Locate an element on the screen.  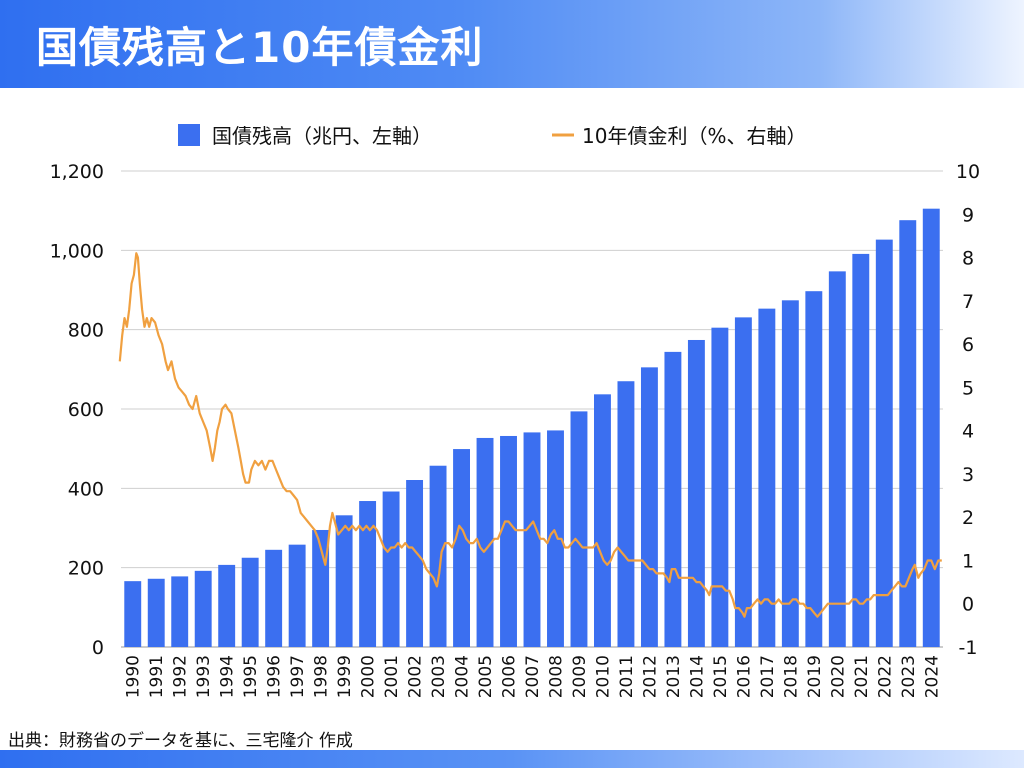
x-tick-label: 2011 is located at coordinates (627, 676).